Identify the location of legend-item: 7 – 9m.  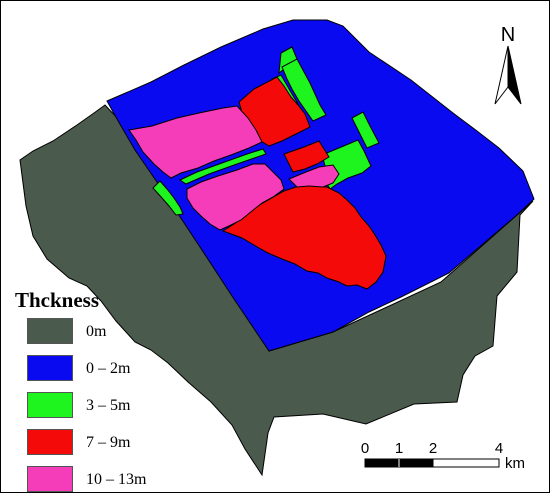
(117, 442).